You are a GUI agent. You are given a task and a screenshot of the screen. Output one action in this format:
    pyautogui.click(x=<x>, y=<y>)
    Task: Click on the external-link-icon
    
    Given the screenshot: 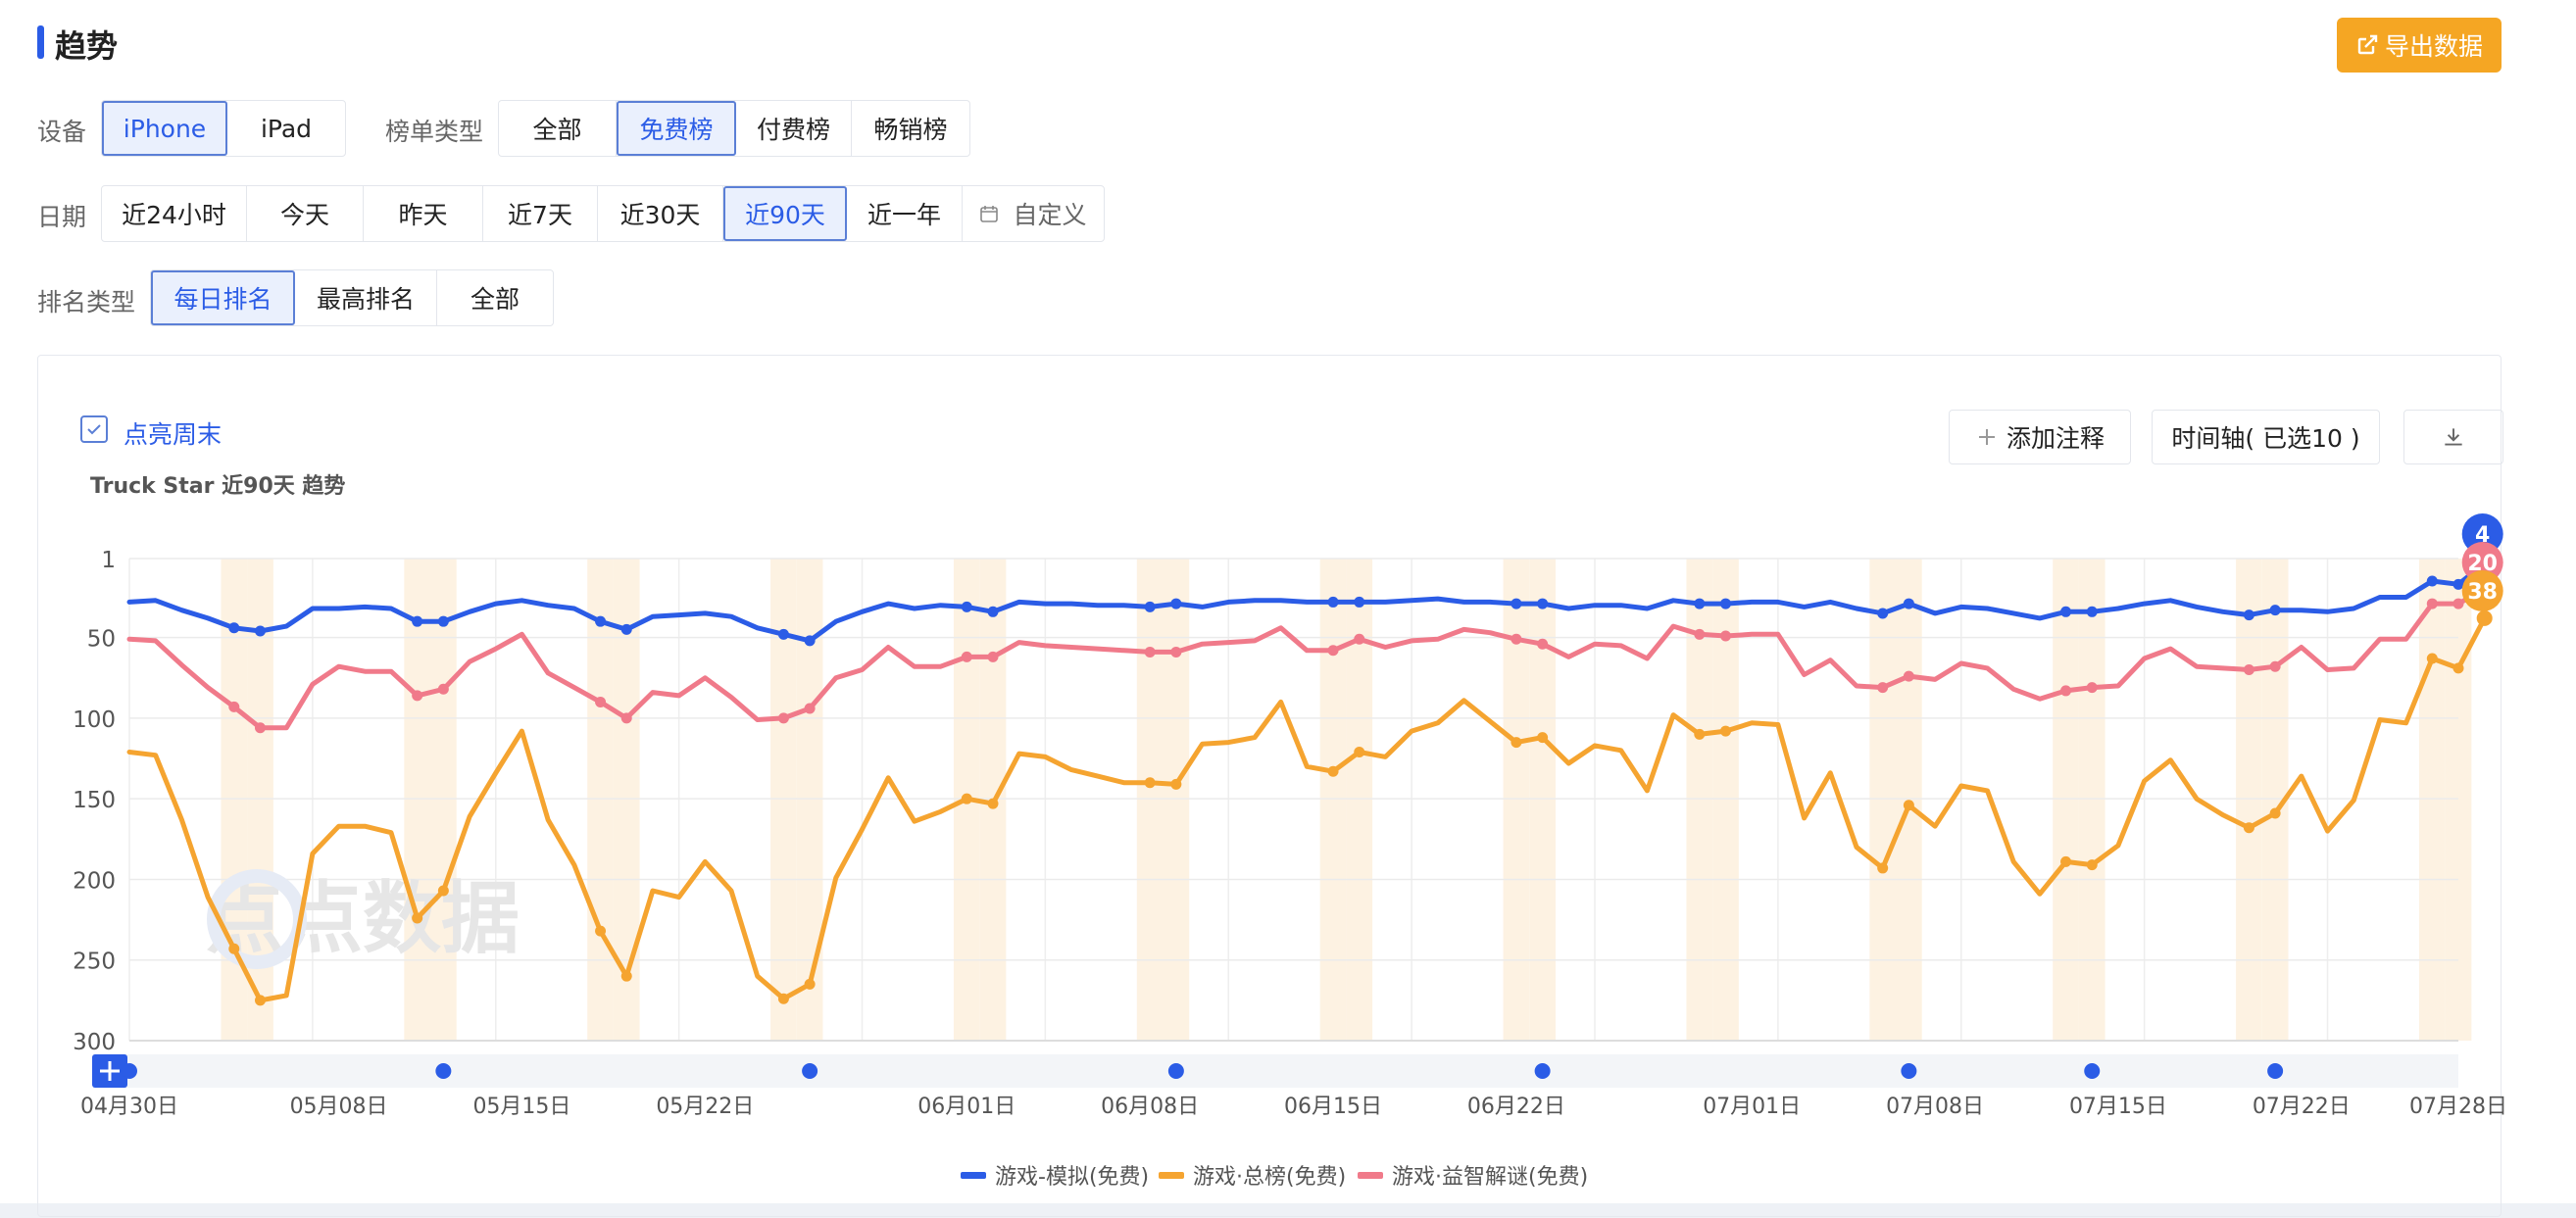 What is the action you would take?
    pyautogui.click(x=2367, y=44)
    